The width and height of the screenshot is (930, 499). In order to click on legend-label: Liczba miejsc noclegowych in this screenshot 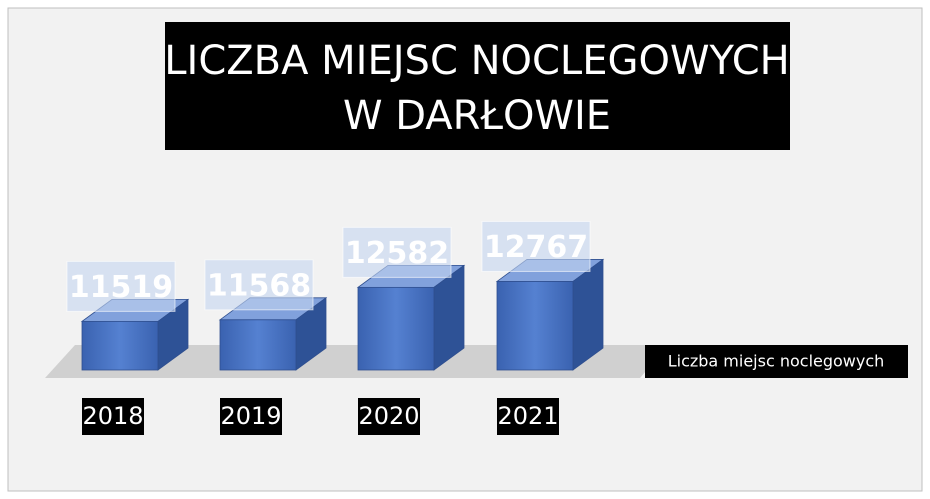, I will do `click(776, 361)`.